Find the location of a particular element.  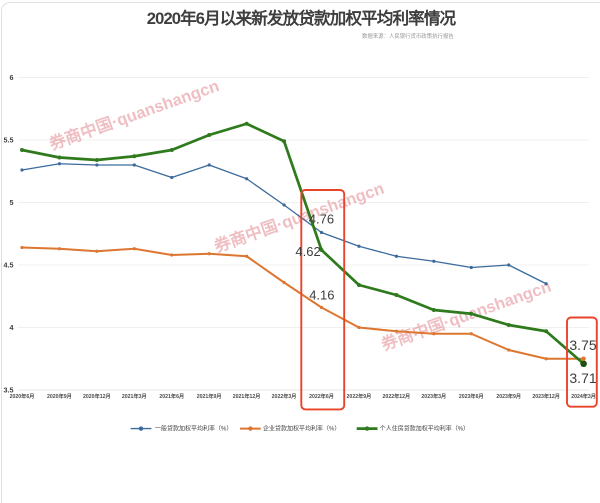

svg-text: 企业贷款加权平均利率（%） is located at coordinates (301, 429).